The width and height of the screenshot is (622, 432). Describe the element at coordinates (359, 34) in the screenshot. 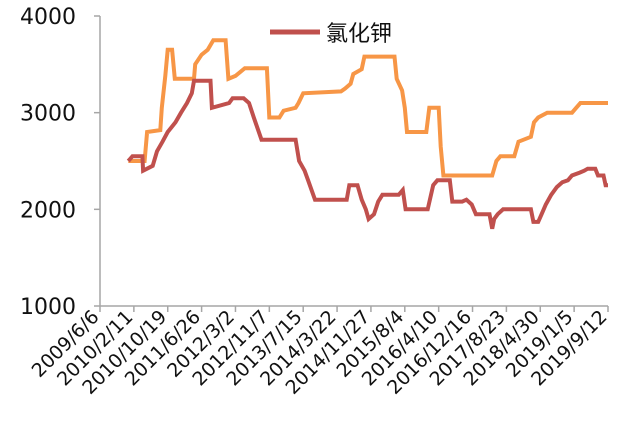

I see `legend-label: 氯化钾` at that location.